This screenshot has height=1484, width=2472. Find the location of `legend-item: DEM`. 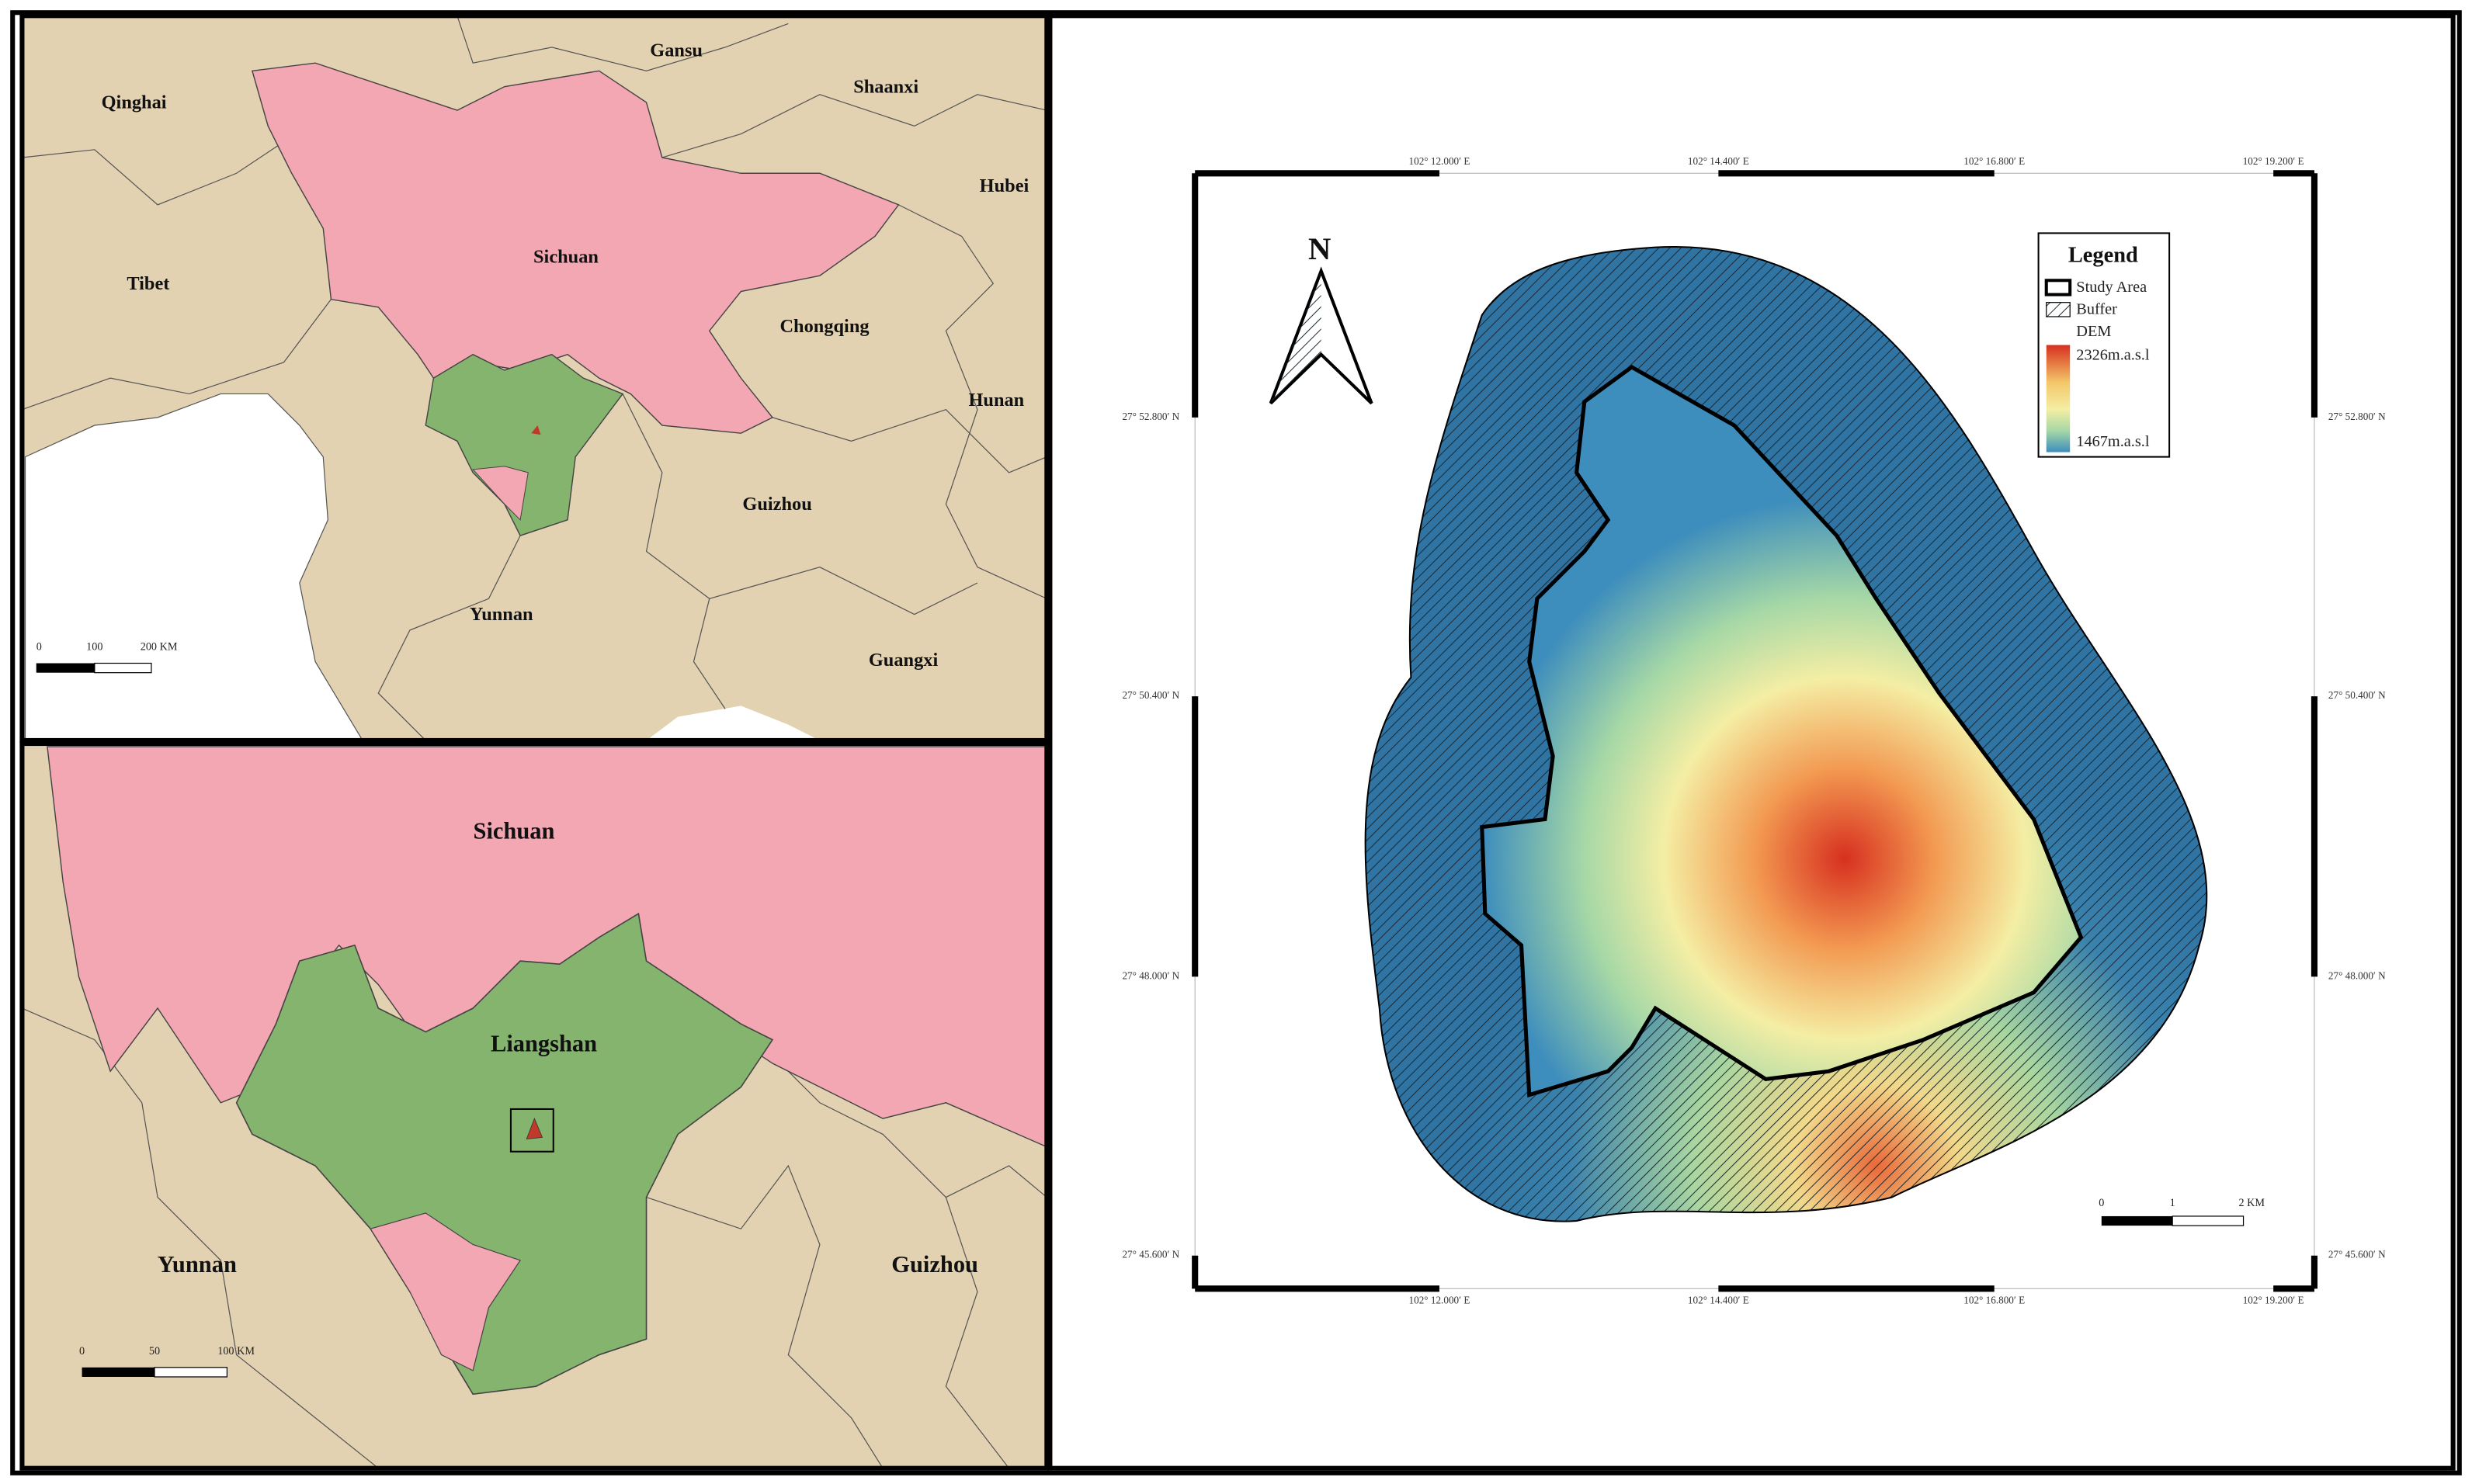

legend-item: DEM is located at coordinates (2093, 332).